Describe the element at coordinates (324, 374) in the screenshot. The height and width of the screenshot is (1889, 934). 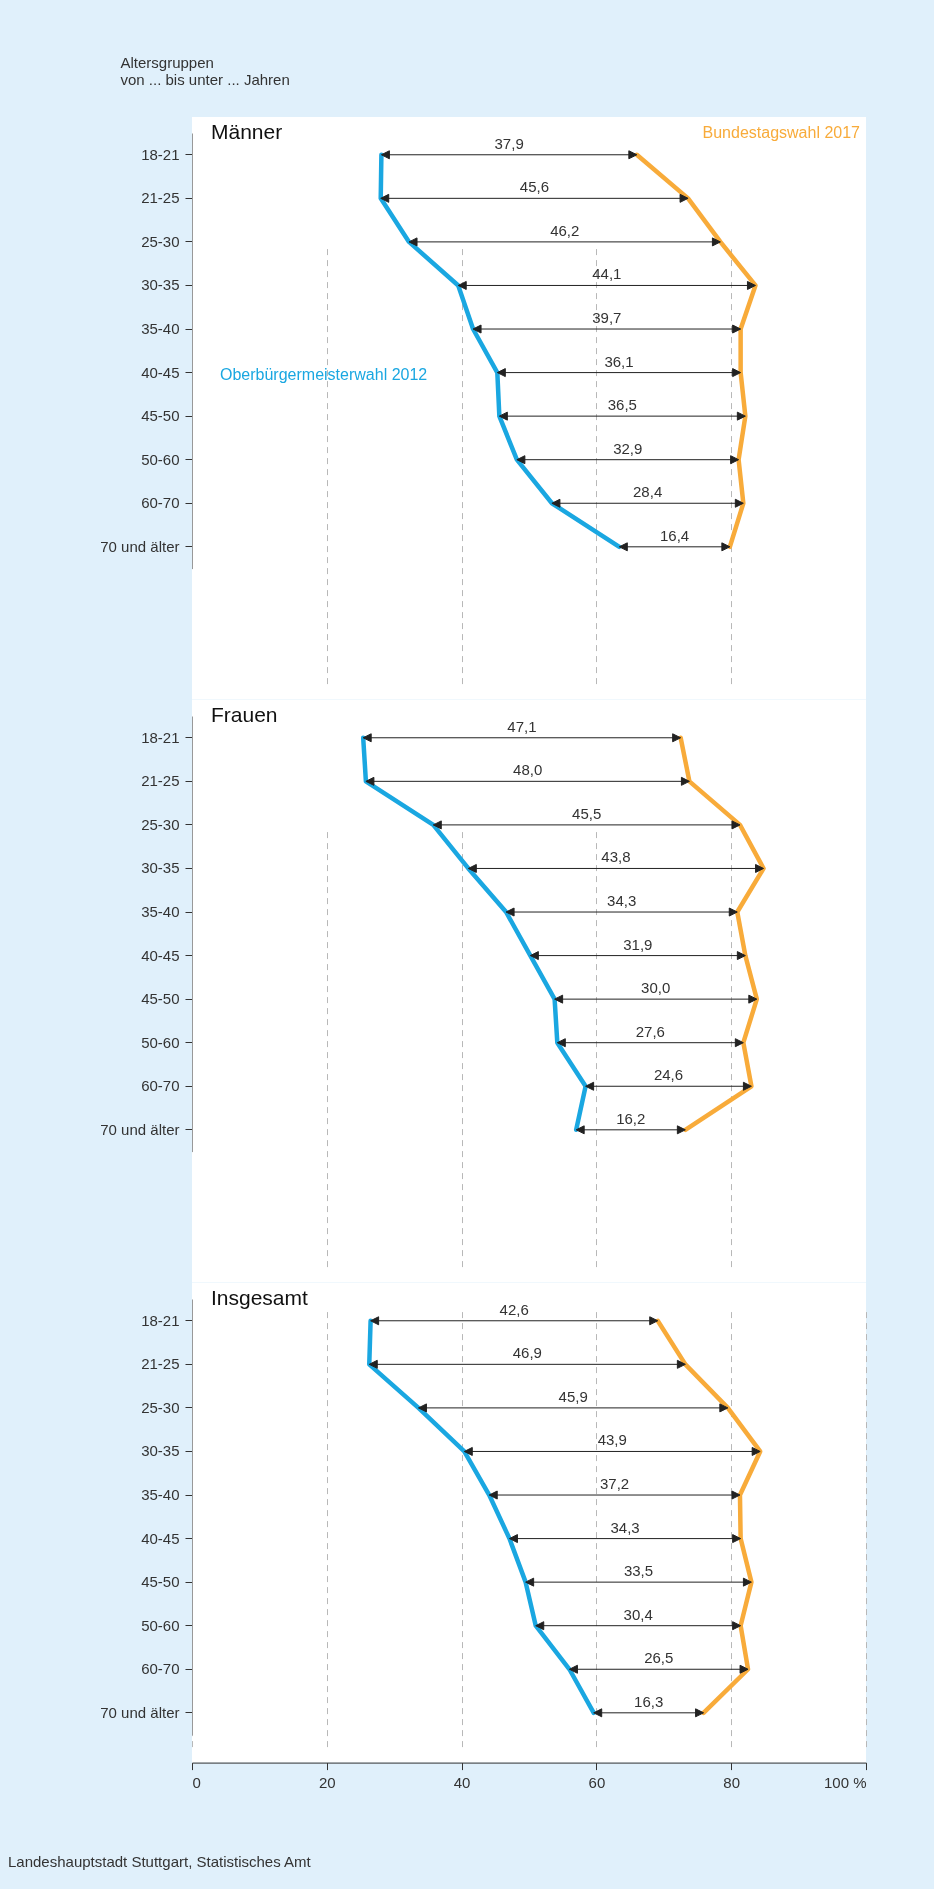
I see `text: Oberbürgermeisterwahl 2012` at that location.